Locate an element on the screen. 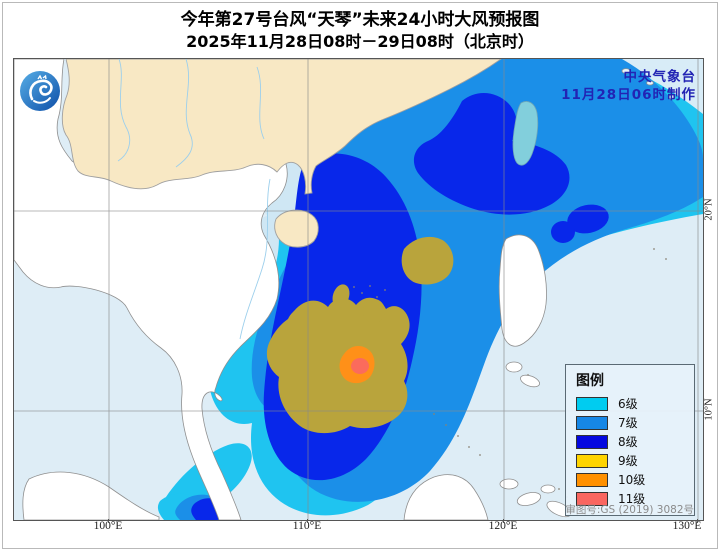 This screenshot has width=720, height=551. x-axis-label-130e: 130°E is located at coordinates (687, 526).